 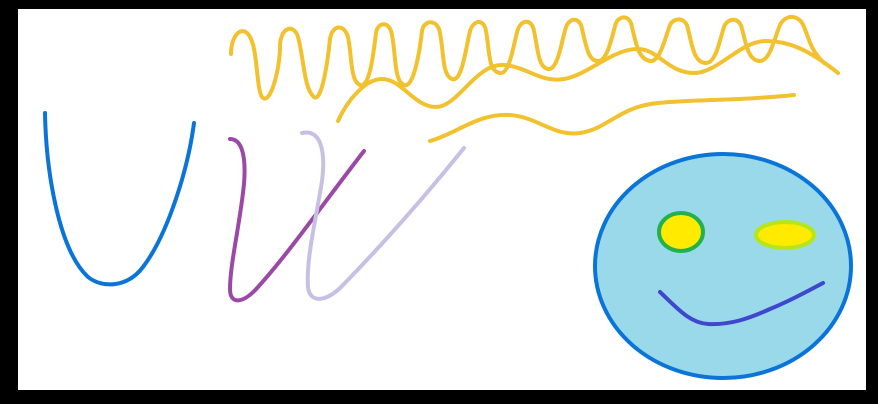 What do you see at coordinates (612, 118) in the screenshot?
I see `yellow-lower-wave-stroke` at bounding box center [612, 118].